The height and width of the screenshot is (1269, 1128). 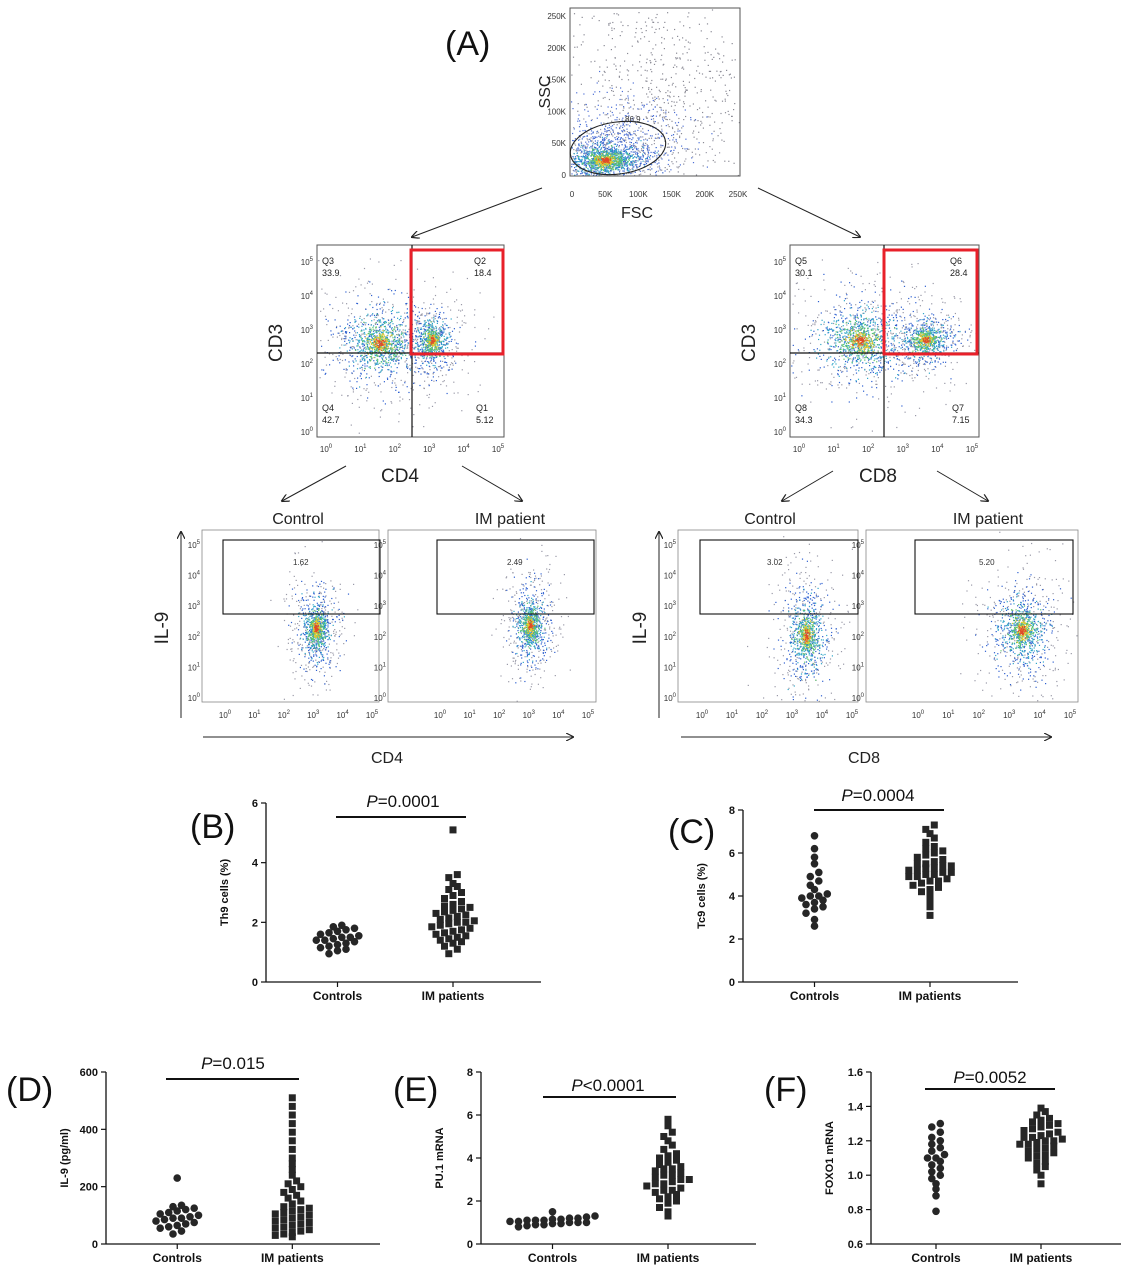 I want to click on ssc-axis-label: SSC, so click(x=545, y=92).